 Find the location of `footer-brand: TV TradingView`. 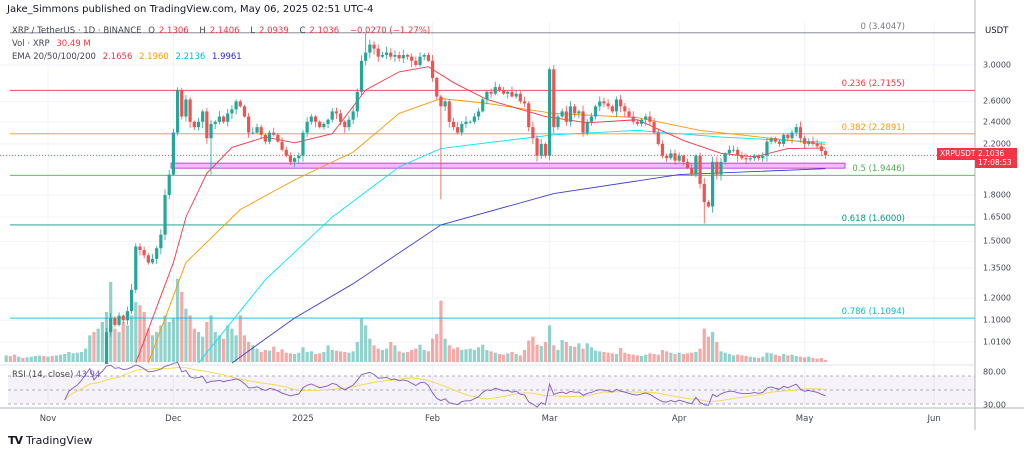

footer-brand: TV TradingView is located at coordinates (50, 440).